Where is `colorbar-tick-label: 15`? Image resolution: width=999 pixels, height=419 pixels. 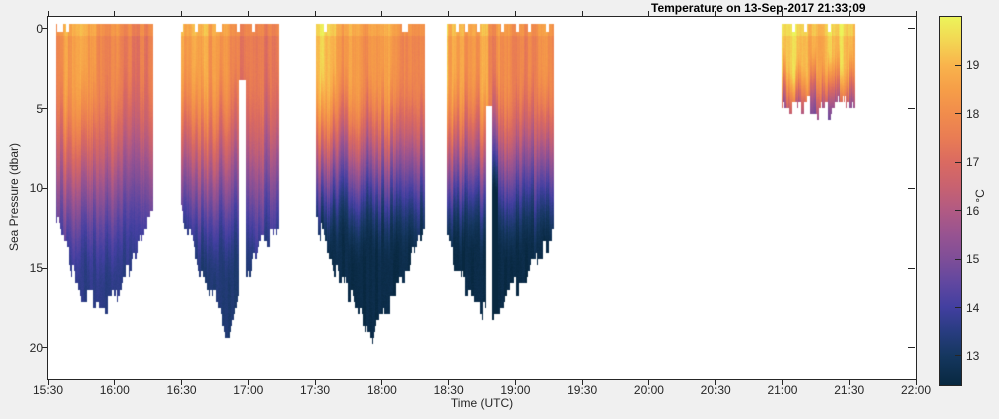 colorbar-tick-label: 15 is located at coordinates (973, 259).